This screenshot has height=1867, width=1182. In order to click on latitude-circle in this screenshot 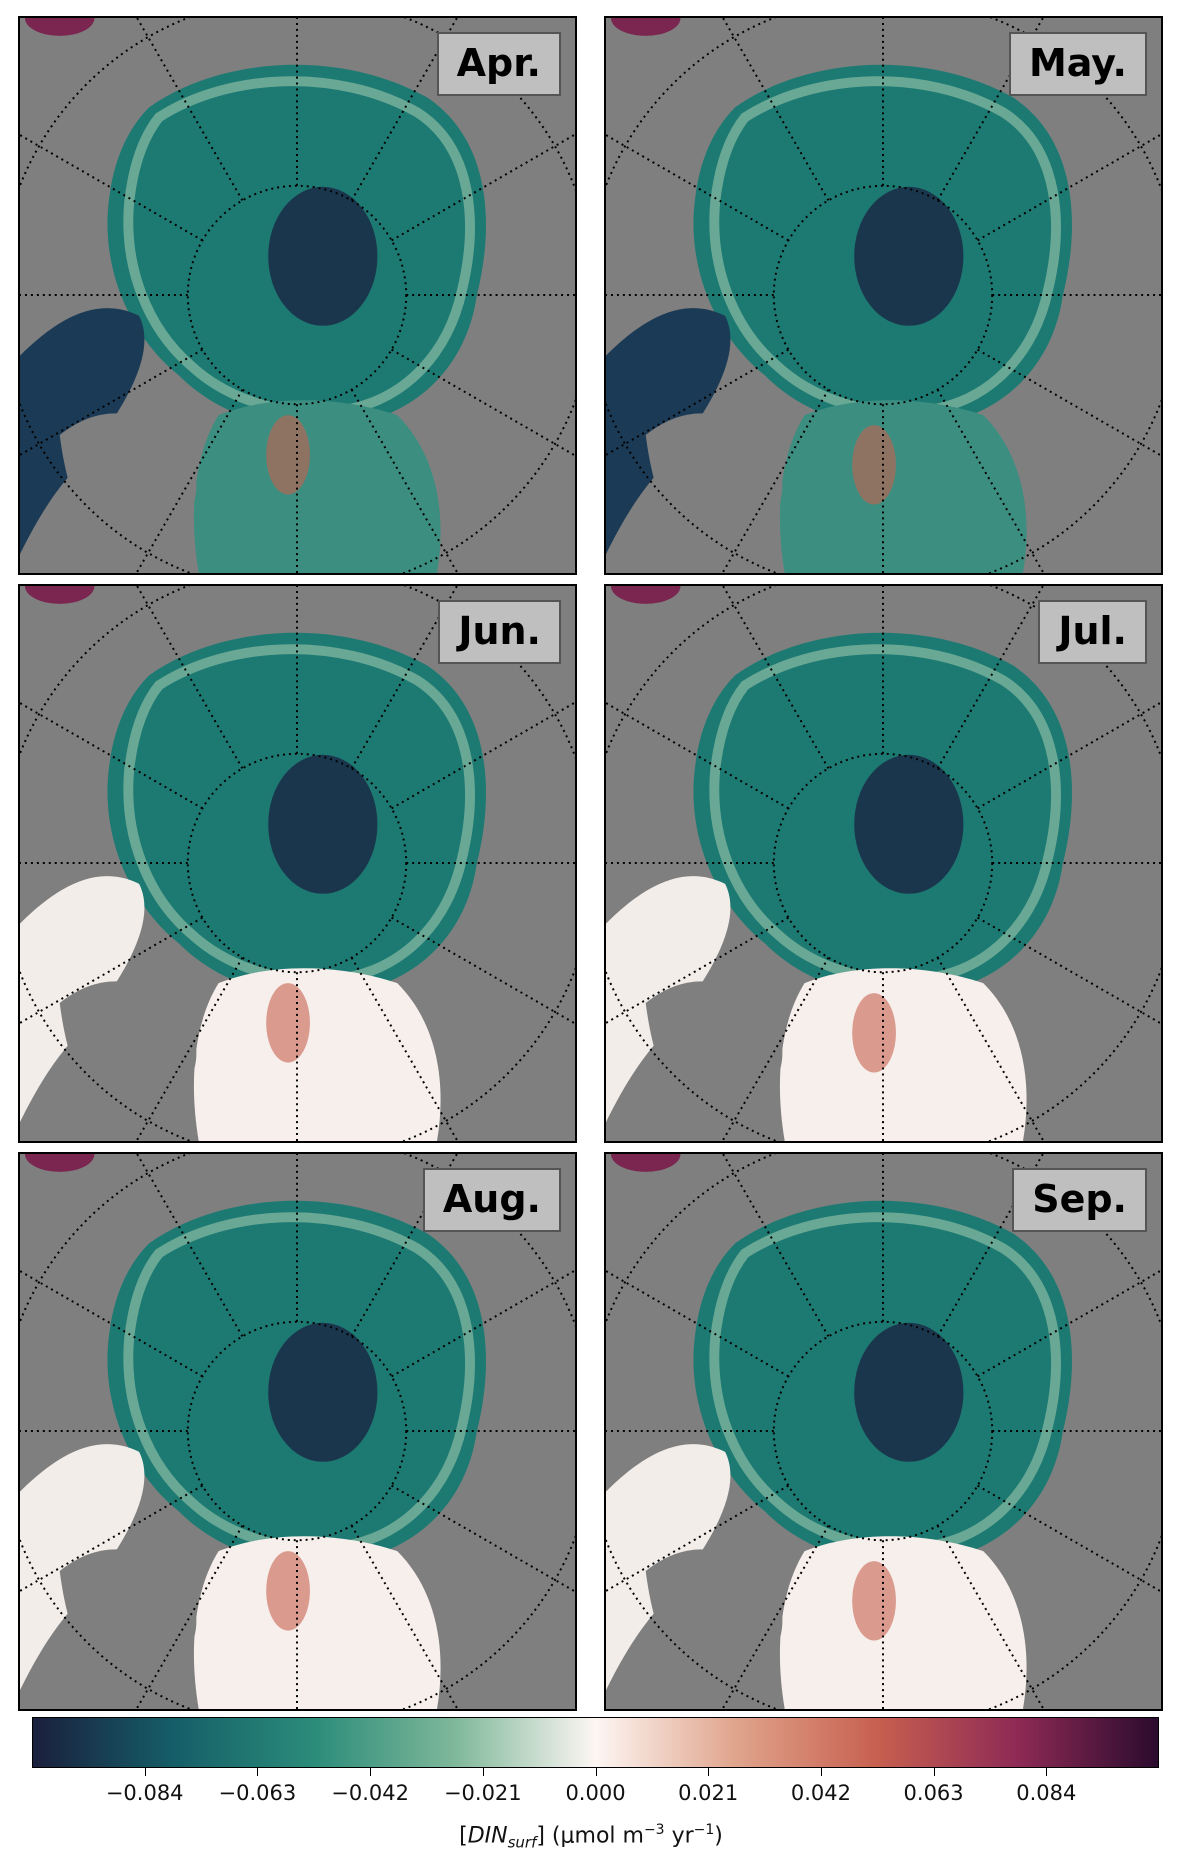, I will do `click(883, 863)`.